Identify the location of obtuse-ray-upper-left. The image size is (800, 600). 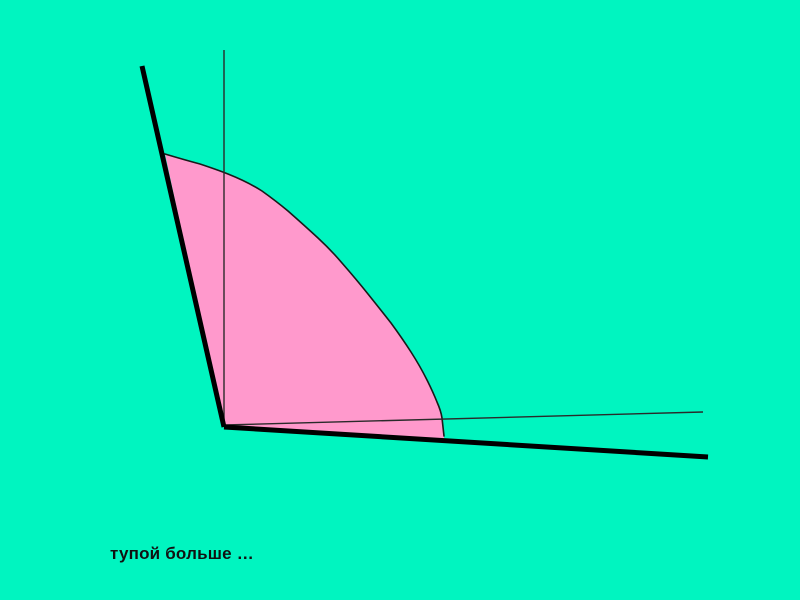
(183, 246).